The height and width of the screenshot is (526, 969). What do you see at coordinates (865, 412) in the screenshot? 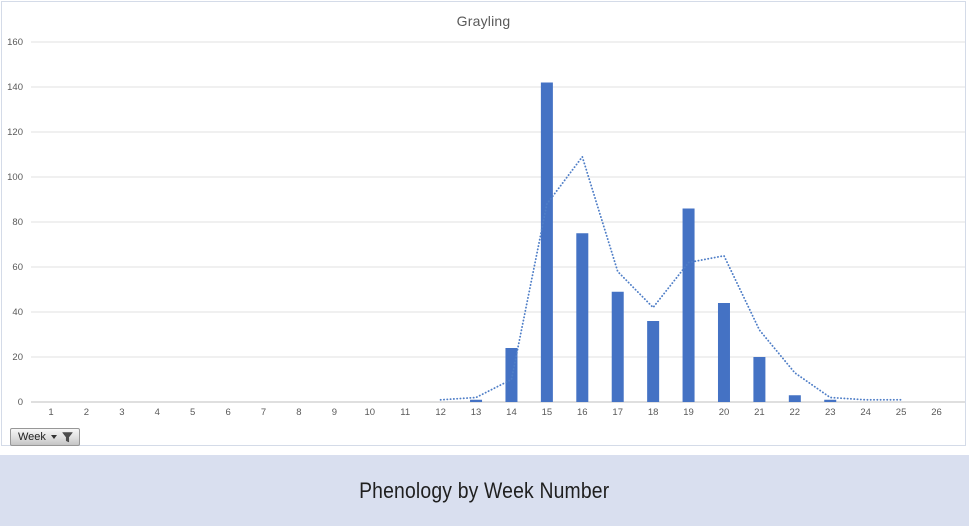
I see `x-axis-label: 24` at bounding box center [865, 412].